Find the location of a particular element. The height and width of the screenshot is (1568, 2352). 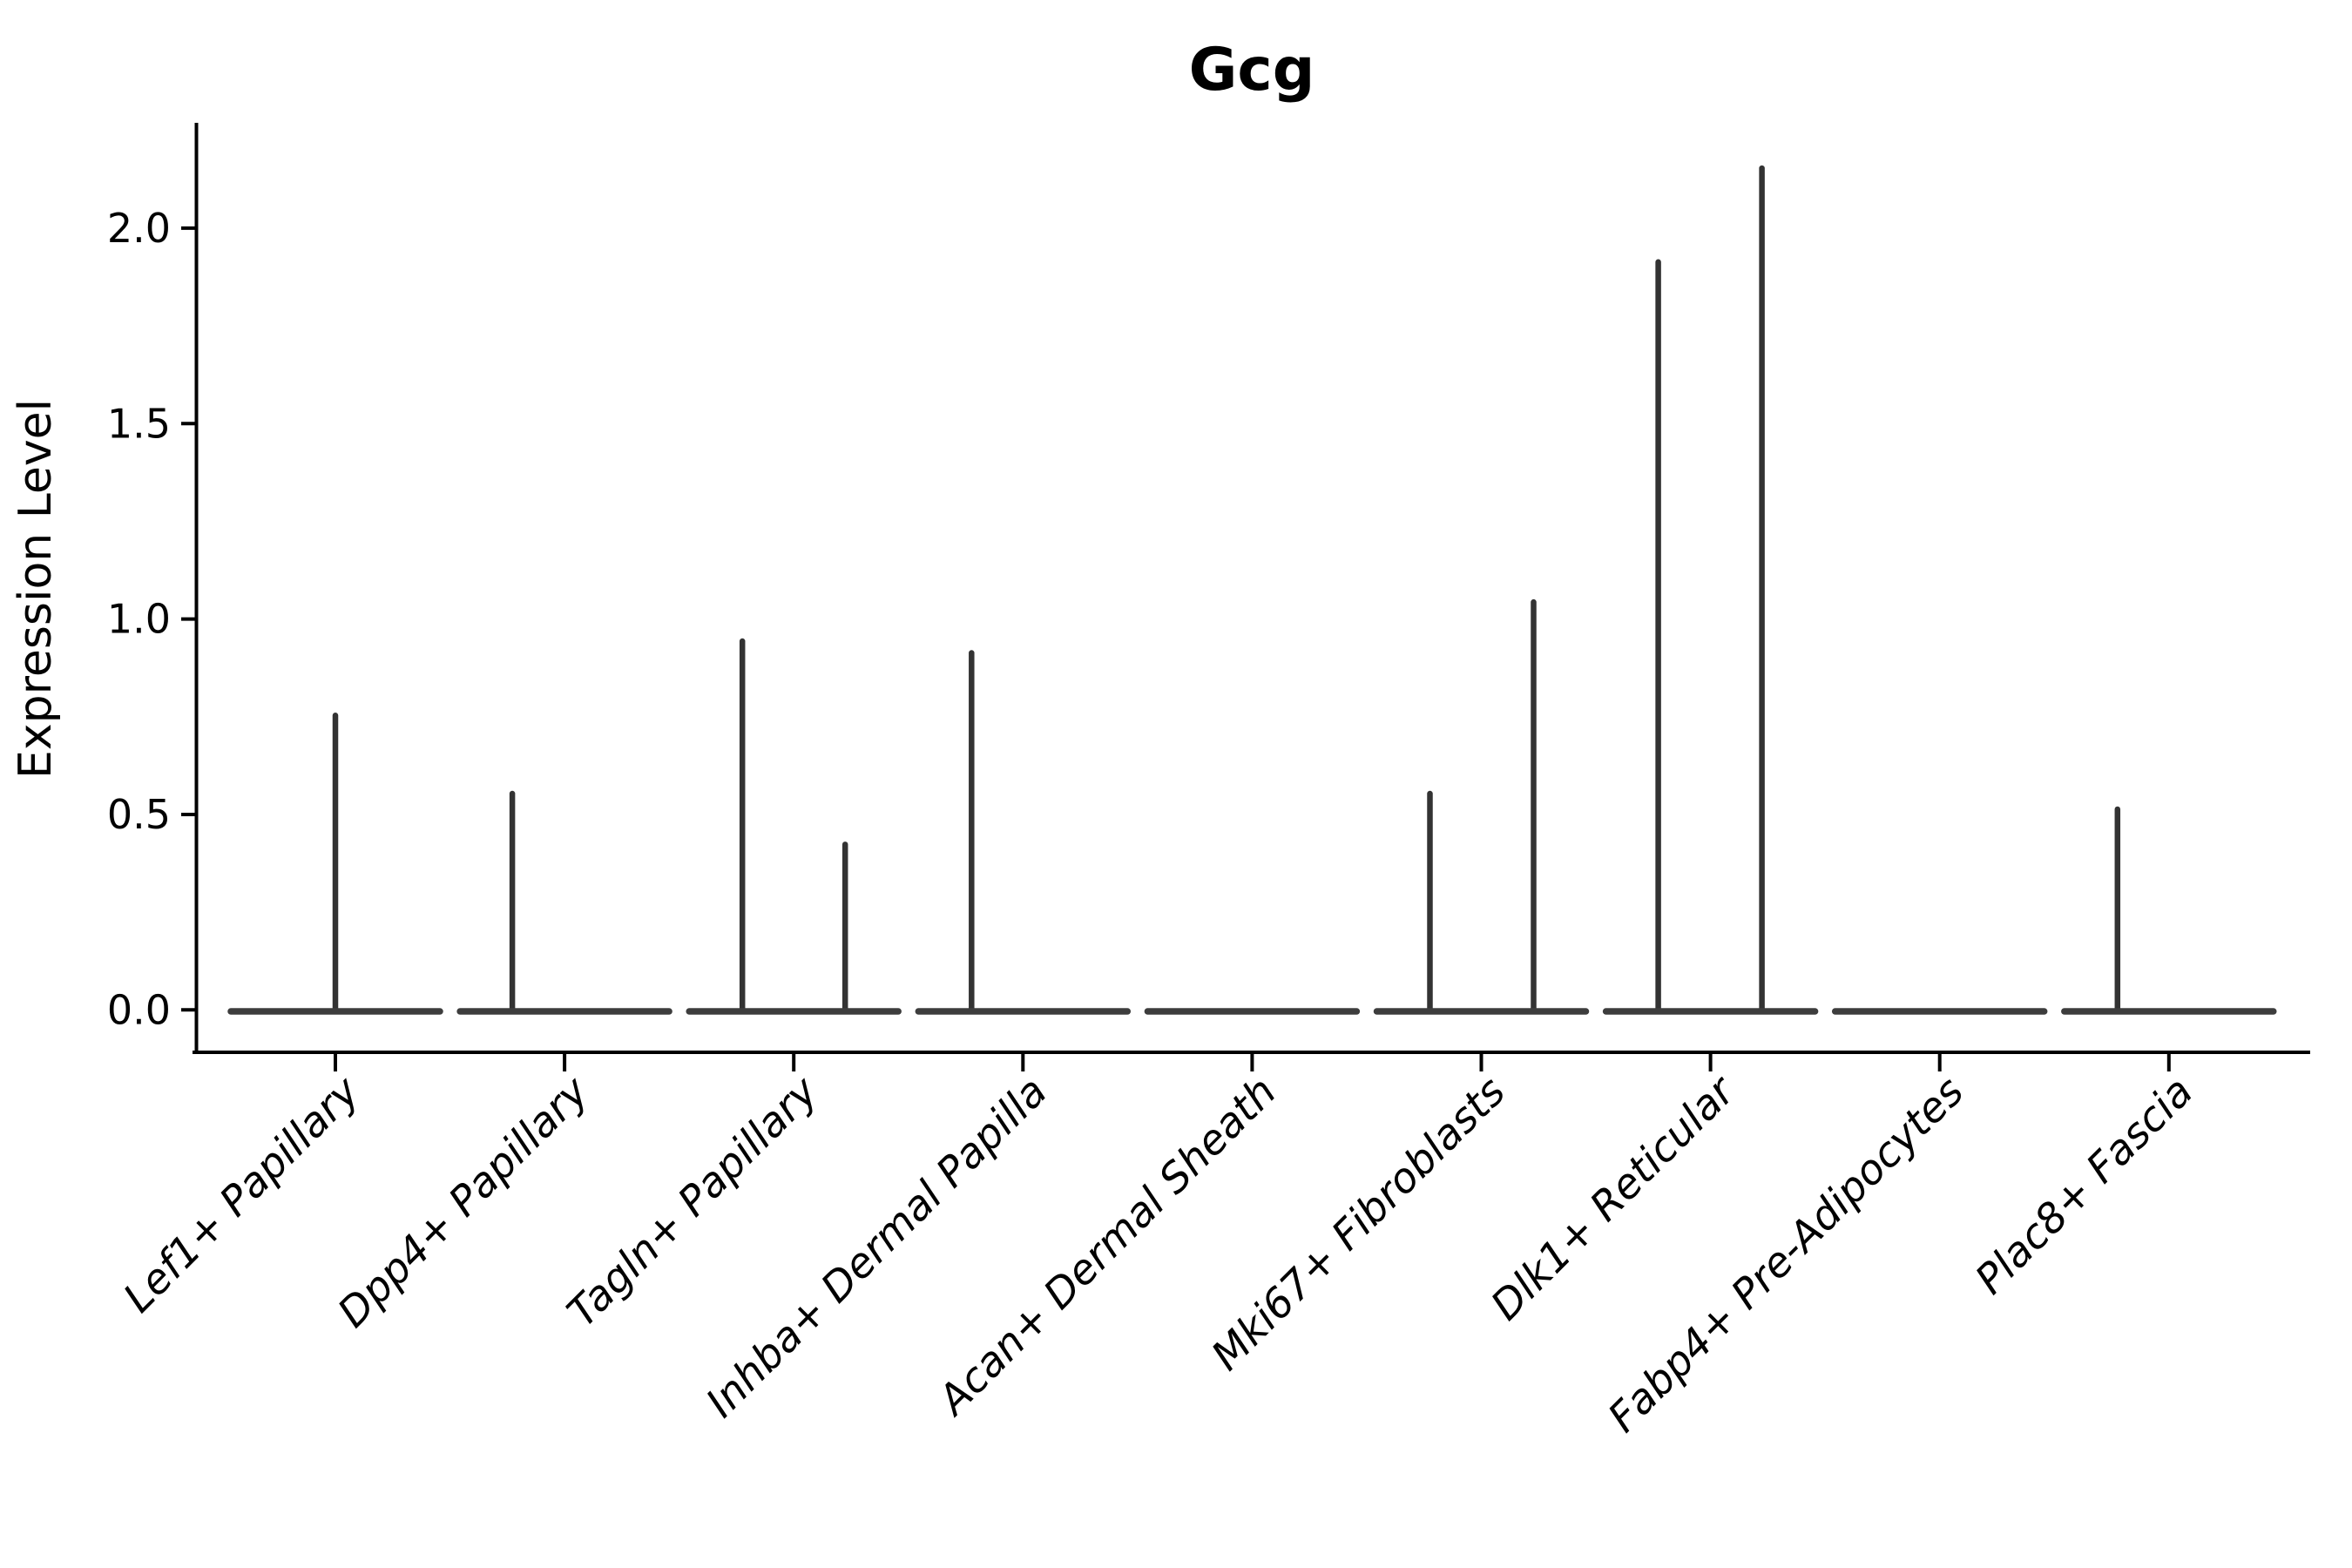

x-tick-label: Dlk1+ Reticular is located at coordinates (1614, 1198).